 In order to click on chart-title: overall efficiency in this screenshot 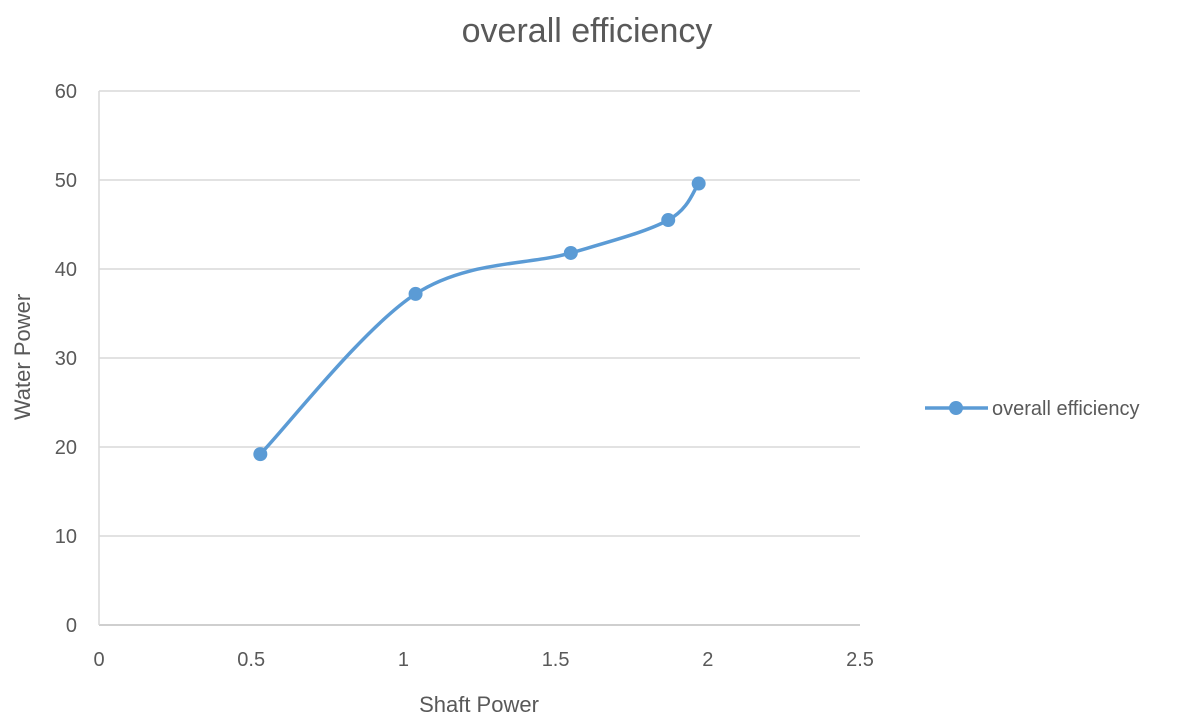, I will do `click(587, 31)`.